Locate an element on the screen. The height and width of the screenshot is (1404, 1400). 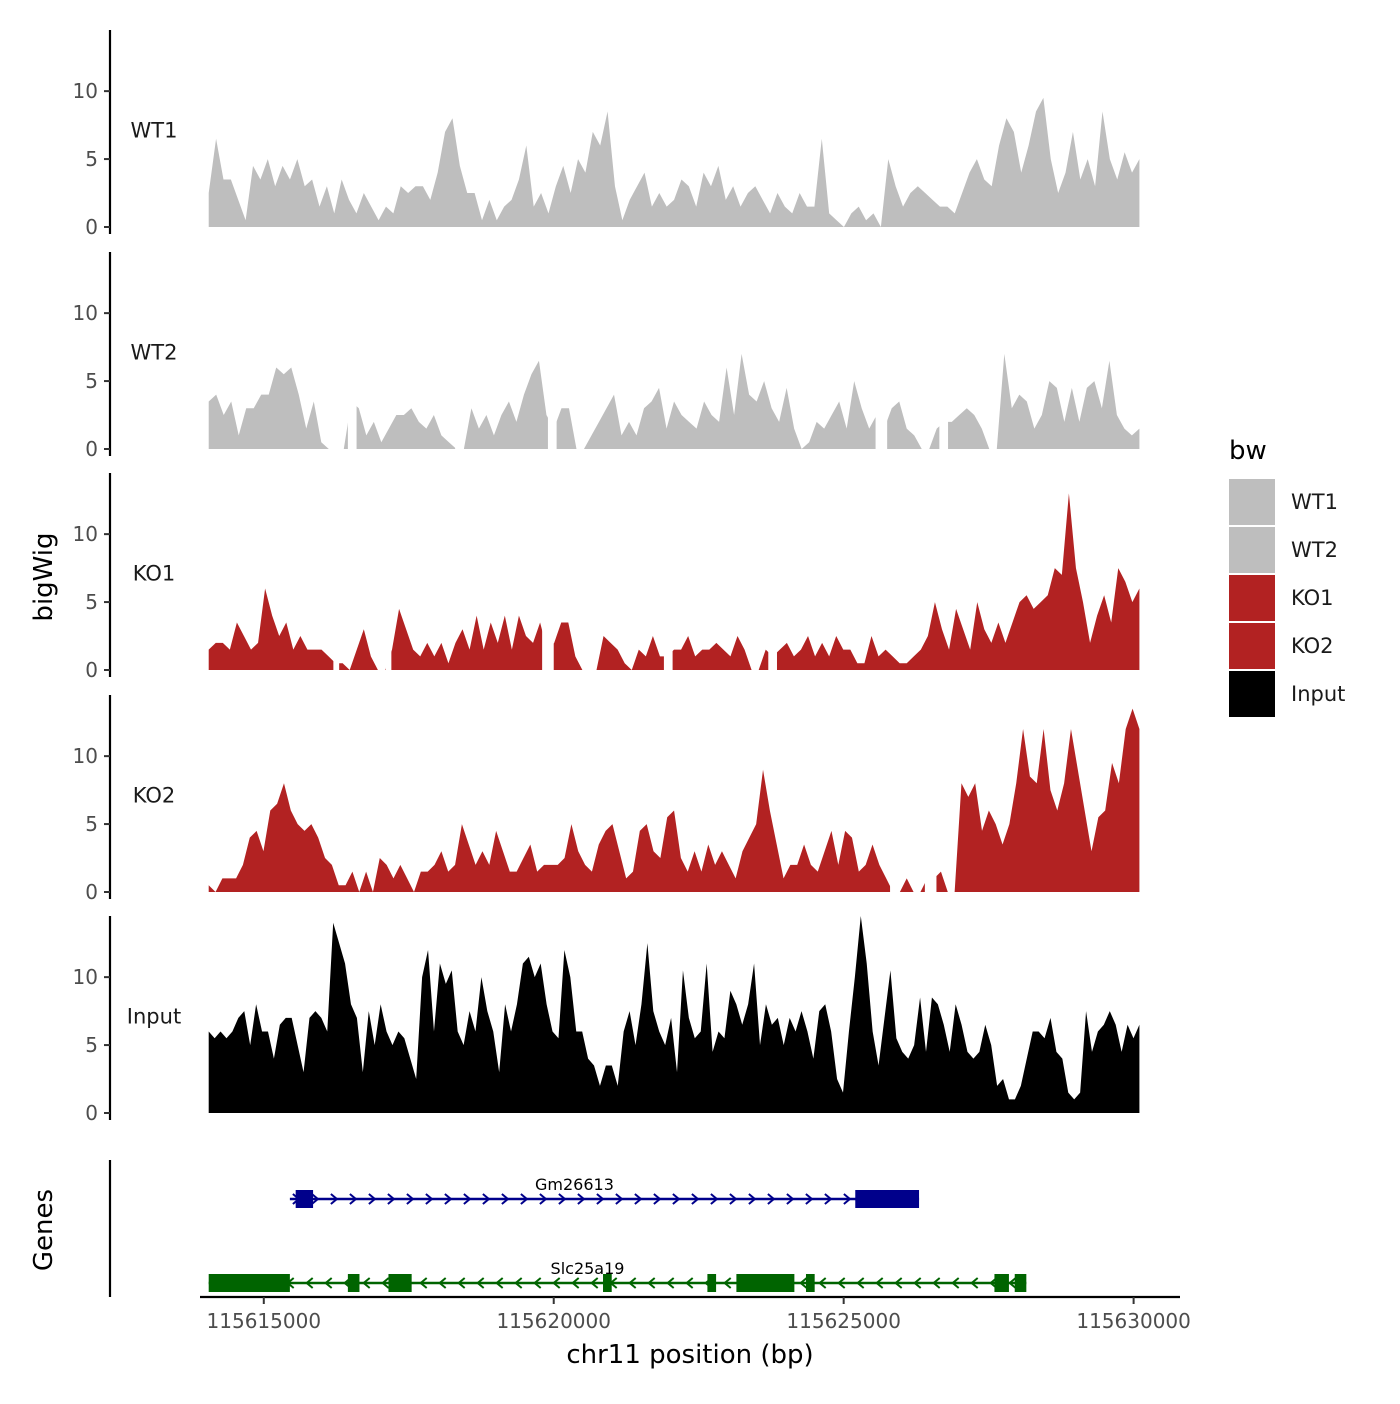
legend-label: WT2 is located at coordinates (1314, 550).